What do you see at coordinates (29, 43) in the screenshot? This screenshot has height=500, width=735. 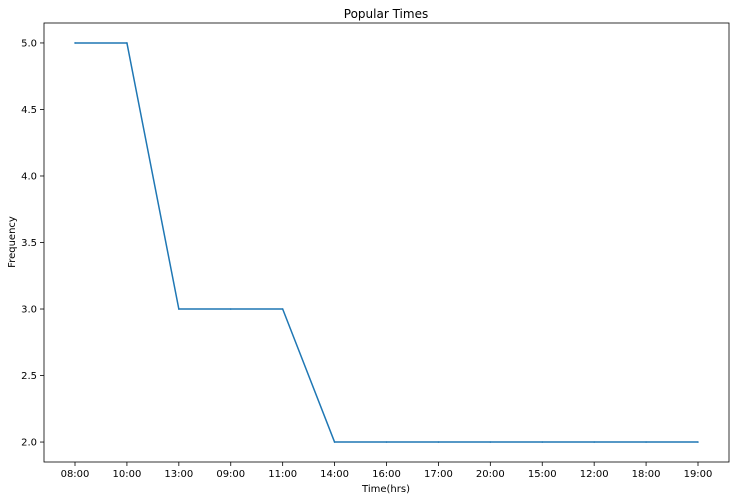 I see `y-tick-label: 5.0` at bounding box center [29, 43].